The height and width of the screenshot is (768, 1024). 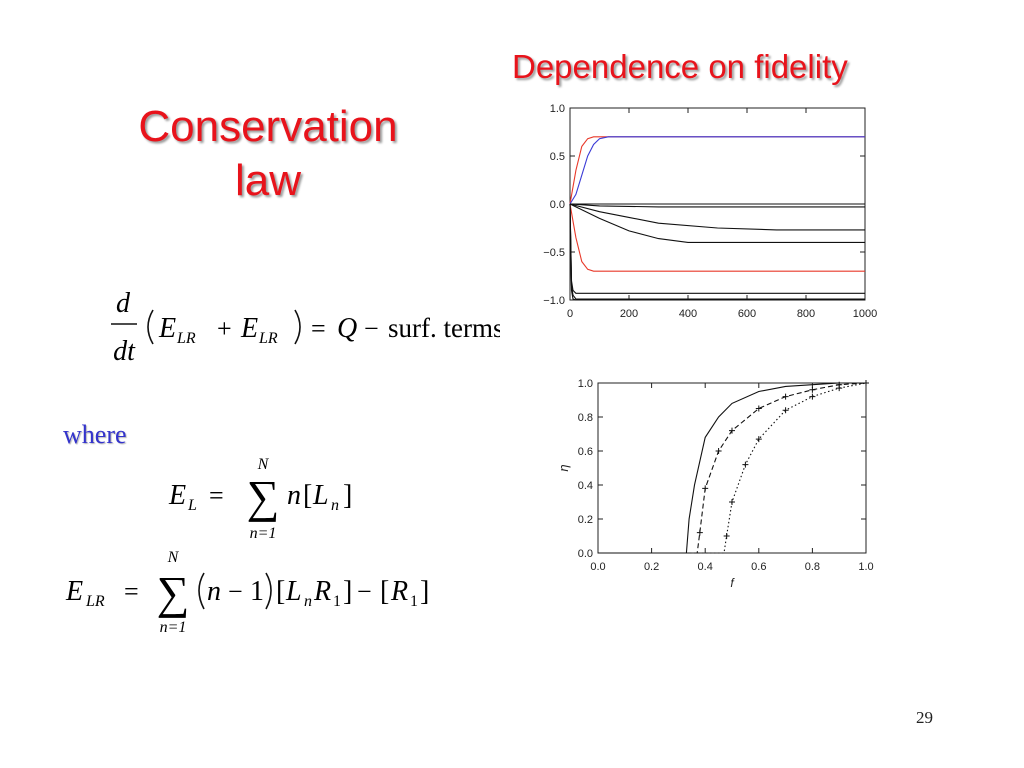 I want to click on eq2-L: L, so click(x=320, y=495).